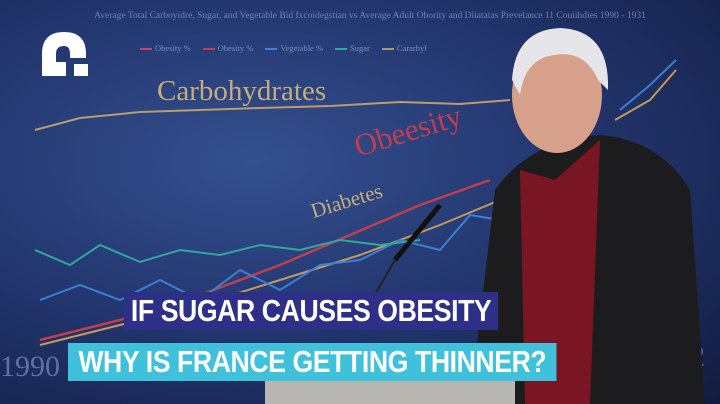 This screenshot has height=404, width=720. I want to click on hair, so click(560, 61).